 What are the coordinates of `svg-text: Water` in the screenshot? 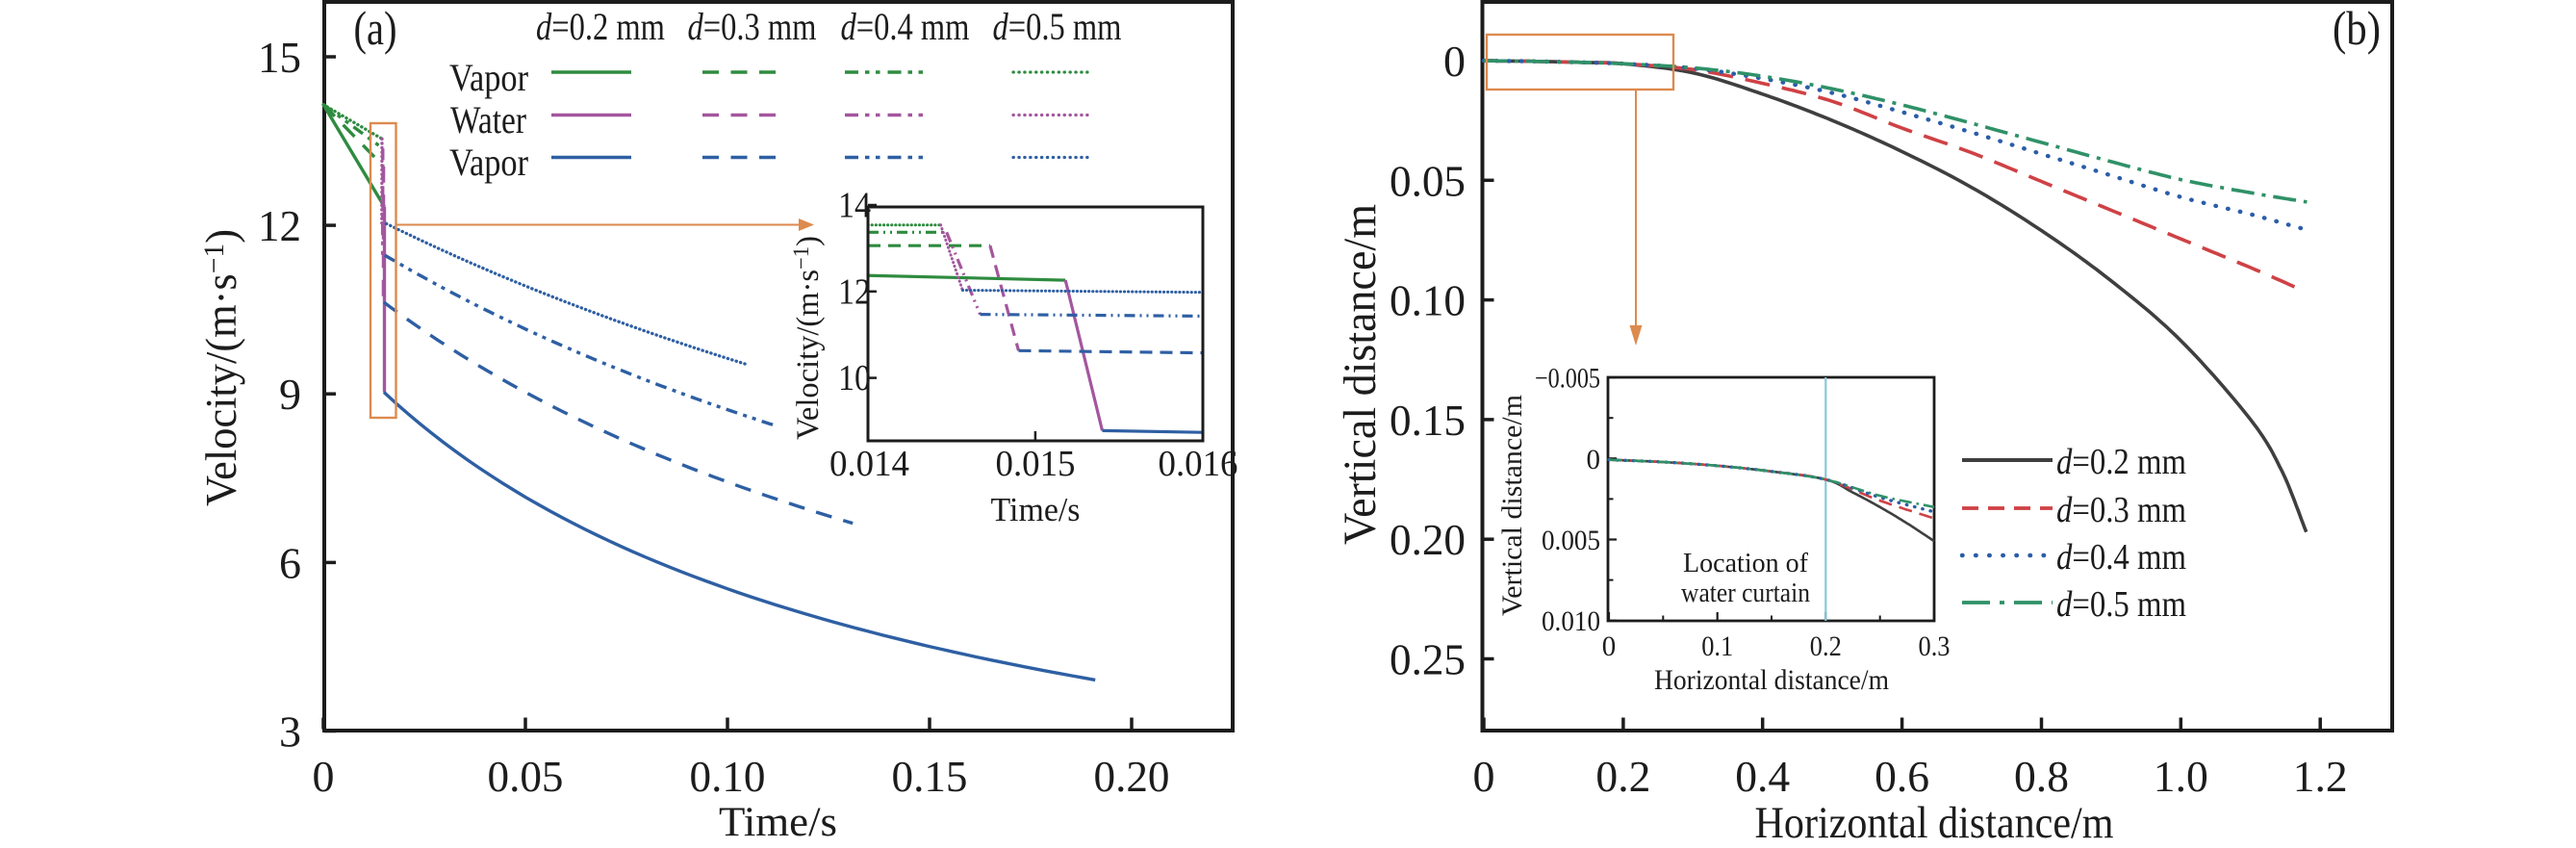 It's located at (488, 119).